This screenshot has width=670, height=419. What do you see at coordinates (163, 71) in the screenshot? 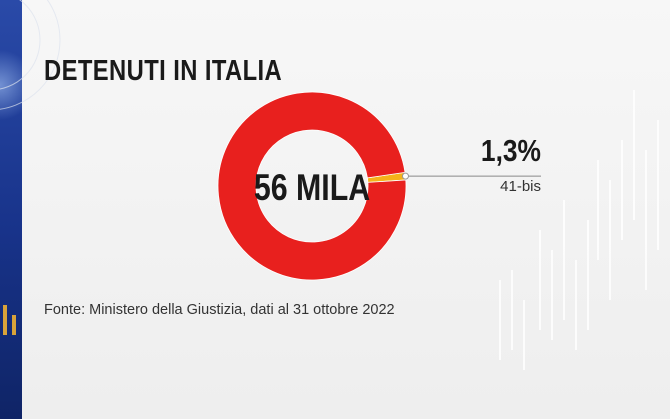
I see `chart-title: DETENUTI IN ITALIA` at bounding box center [163, 71].